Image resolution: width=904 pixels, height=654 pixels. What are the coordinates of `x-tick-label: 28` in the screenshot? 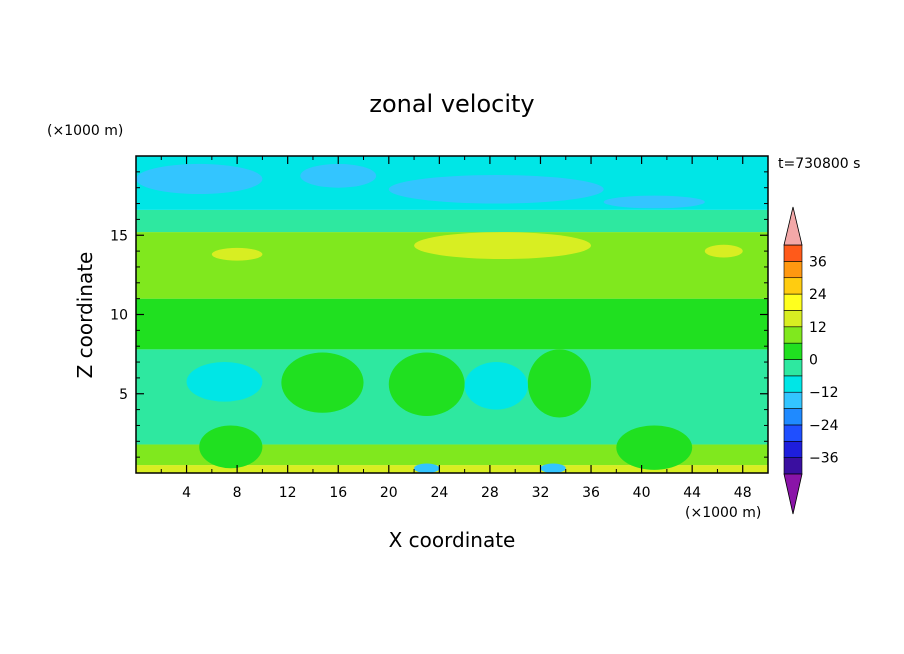 It's located at (490, 493).